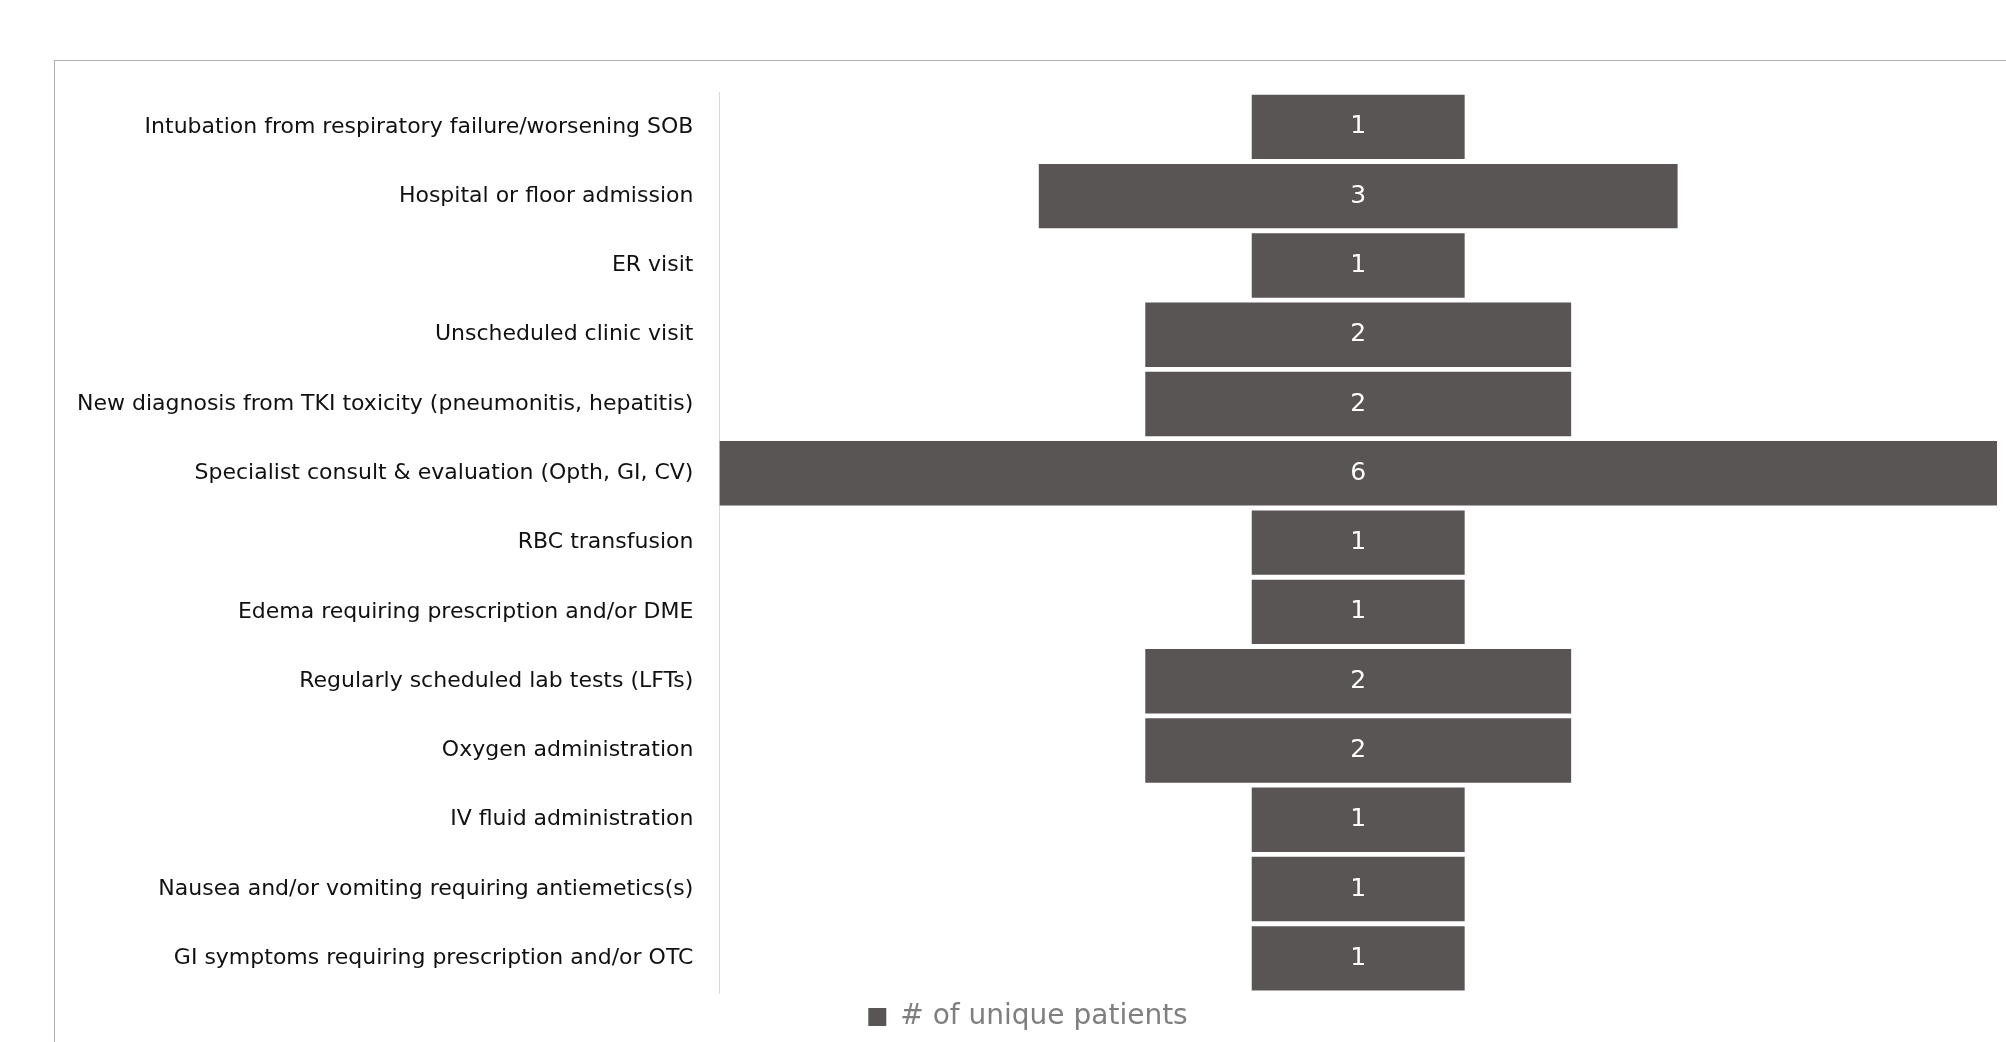 Image resolution: width=2006 pixels, height=1042 pixels. What do you see at coordinates (1044, 1015) in the screenshot?
I see `legend-label: # of unique patients` at bounding box center [1044, 1015].